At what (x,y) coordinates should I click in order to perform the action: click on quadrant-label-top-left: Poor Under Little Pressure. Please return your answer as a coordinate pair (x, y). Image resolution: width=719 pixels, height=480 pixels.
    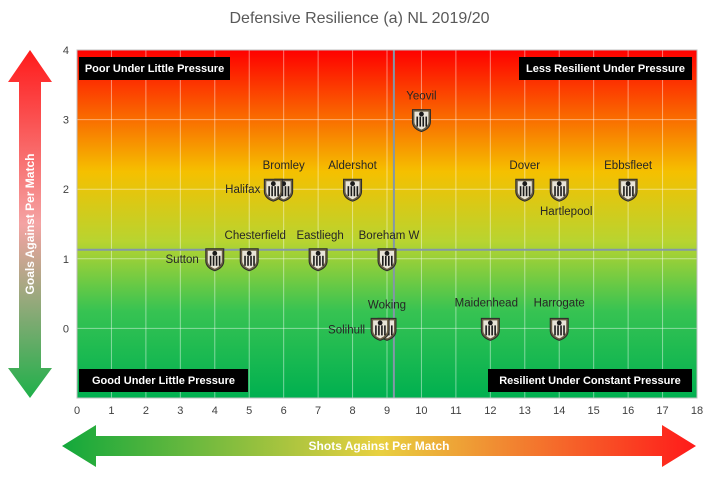
    Looking at the image, I should click on (154, 68).